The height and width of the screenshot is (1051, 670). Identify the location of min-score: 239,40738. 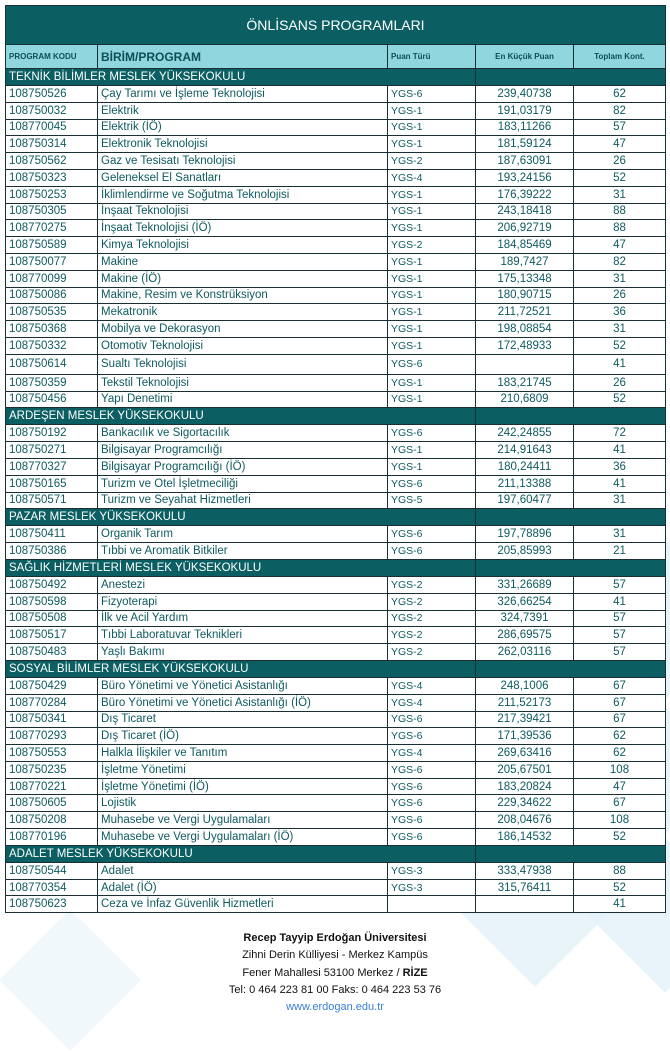
(524, 94).